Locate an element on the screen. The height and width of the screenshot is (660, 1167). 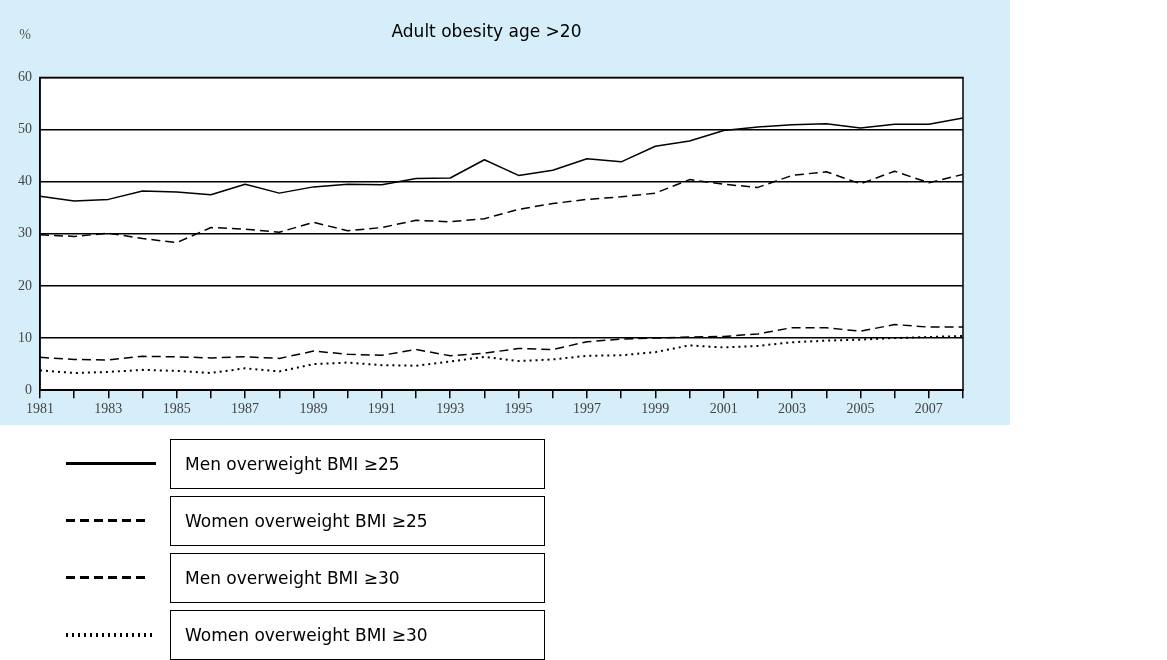
x-tick-label: 1983 is located at coordinates (108, 409).